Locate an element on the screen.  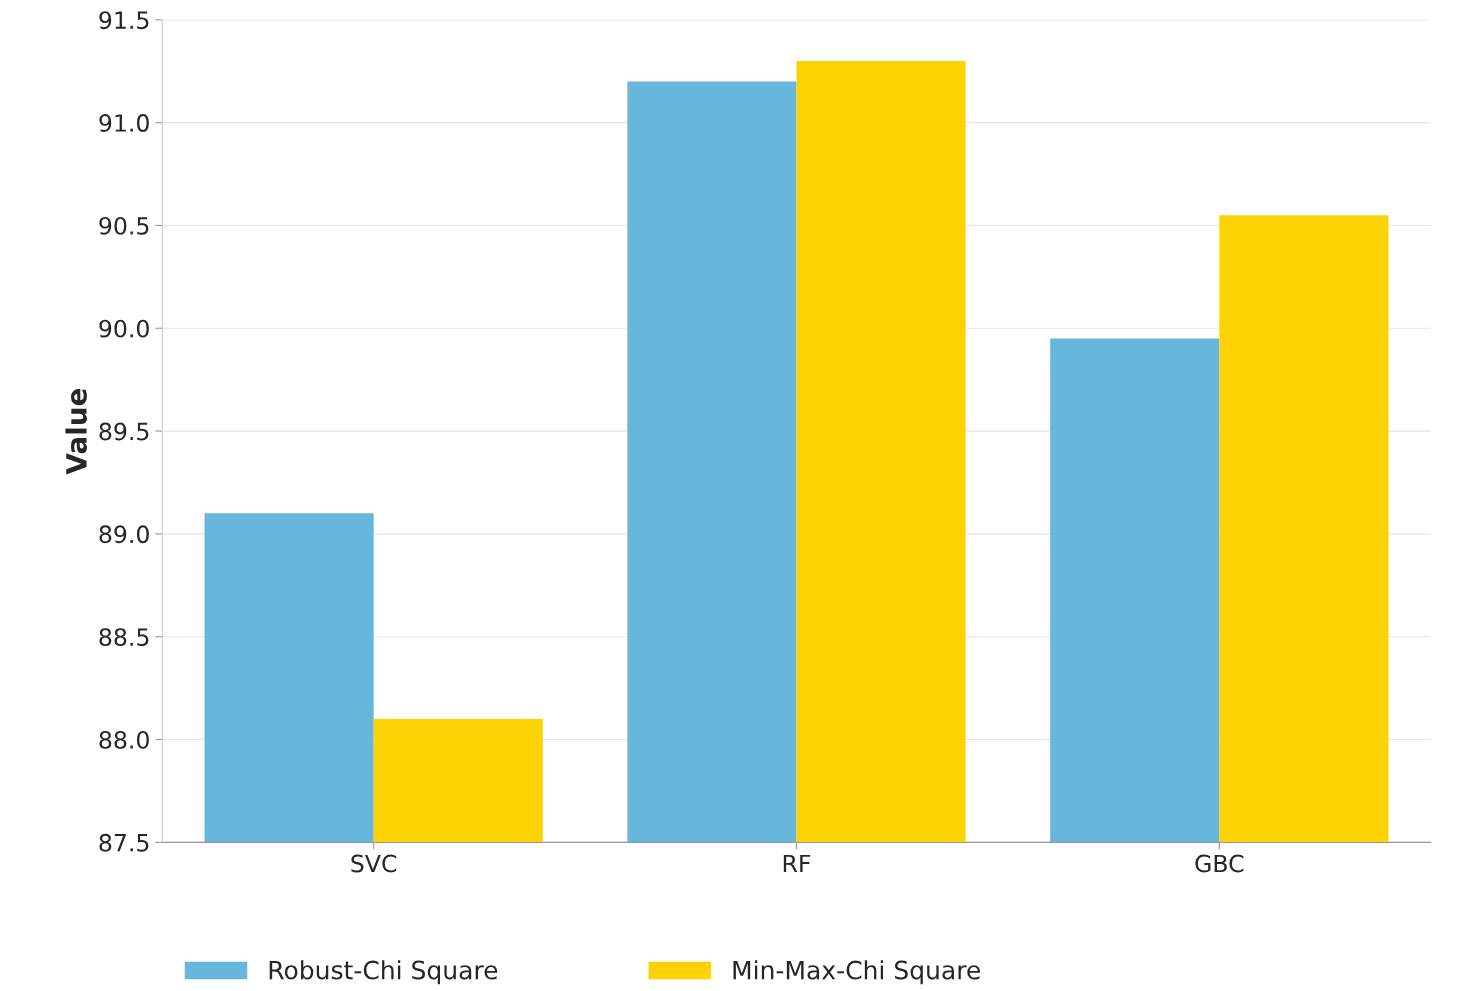
y-tick-label: 90.5 is located at coordinates (124, 225).